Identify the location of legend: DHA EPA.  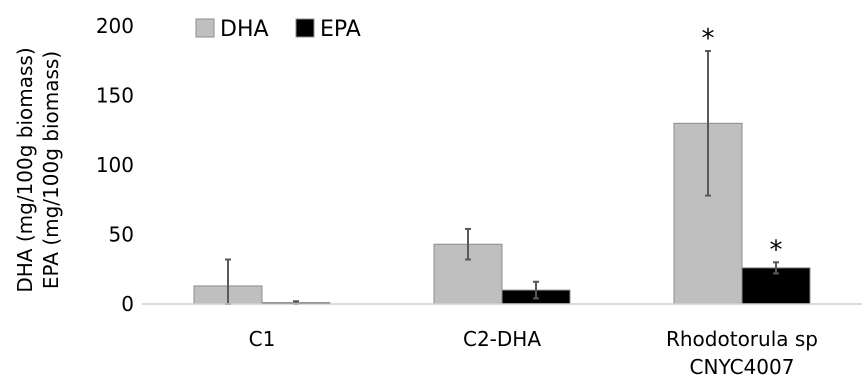
(278, 29).